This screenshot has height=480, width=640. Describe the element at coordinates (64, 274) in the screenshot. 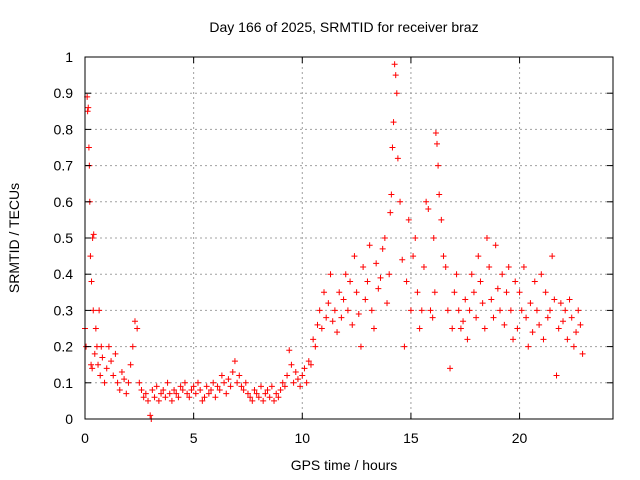

I see `y-tick-label: 0.4` at that location.